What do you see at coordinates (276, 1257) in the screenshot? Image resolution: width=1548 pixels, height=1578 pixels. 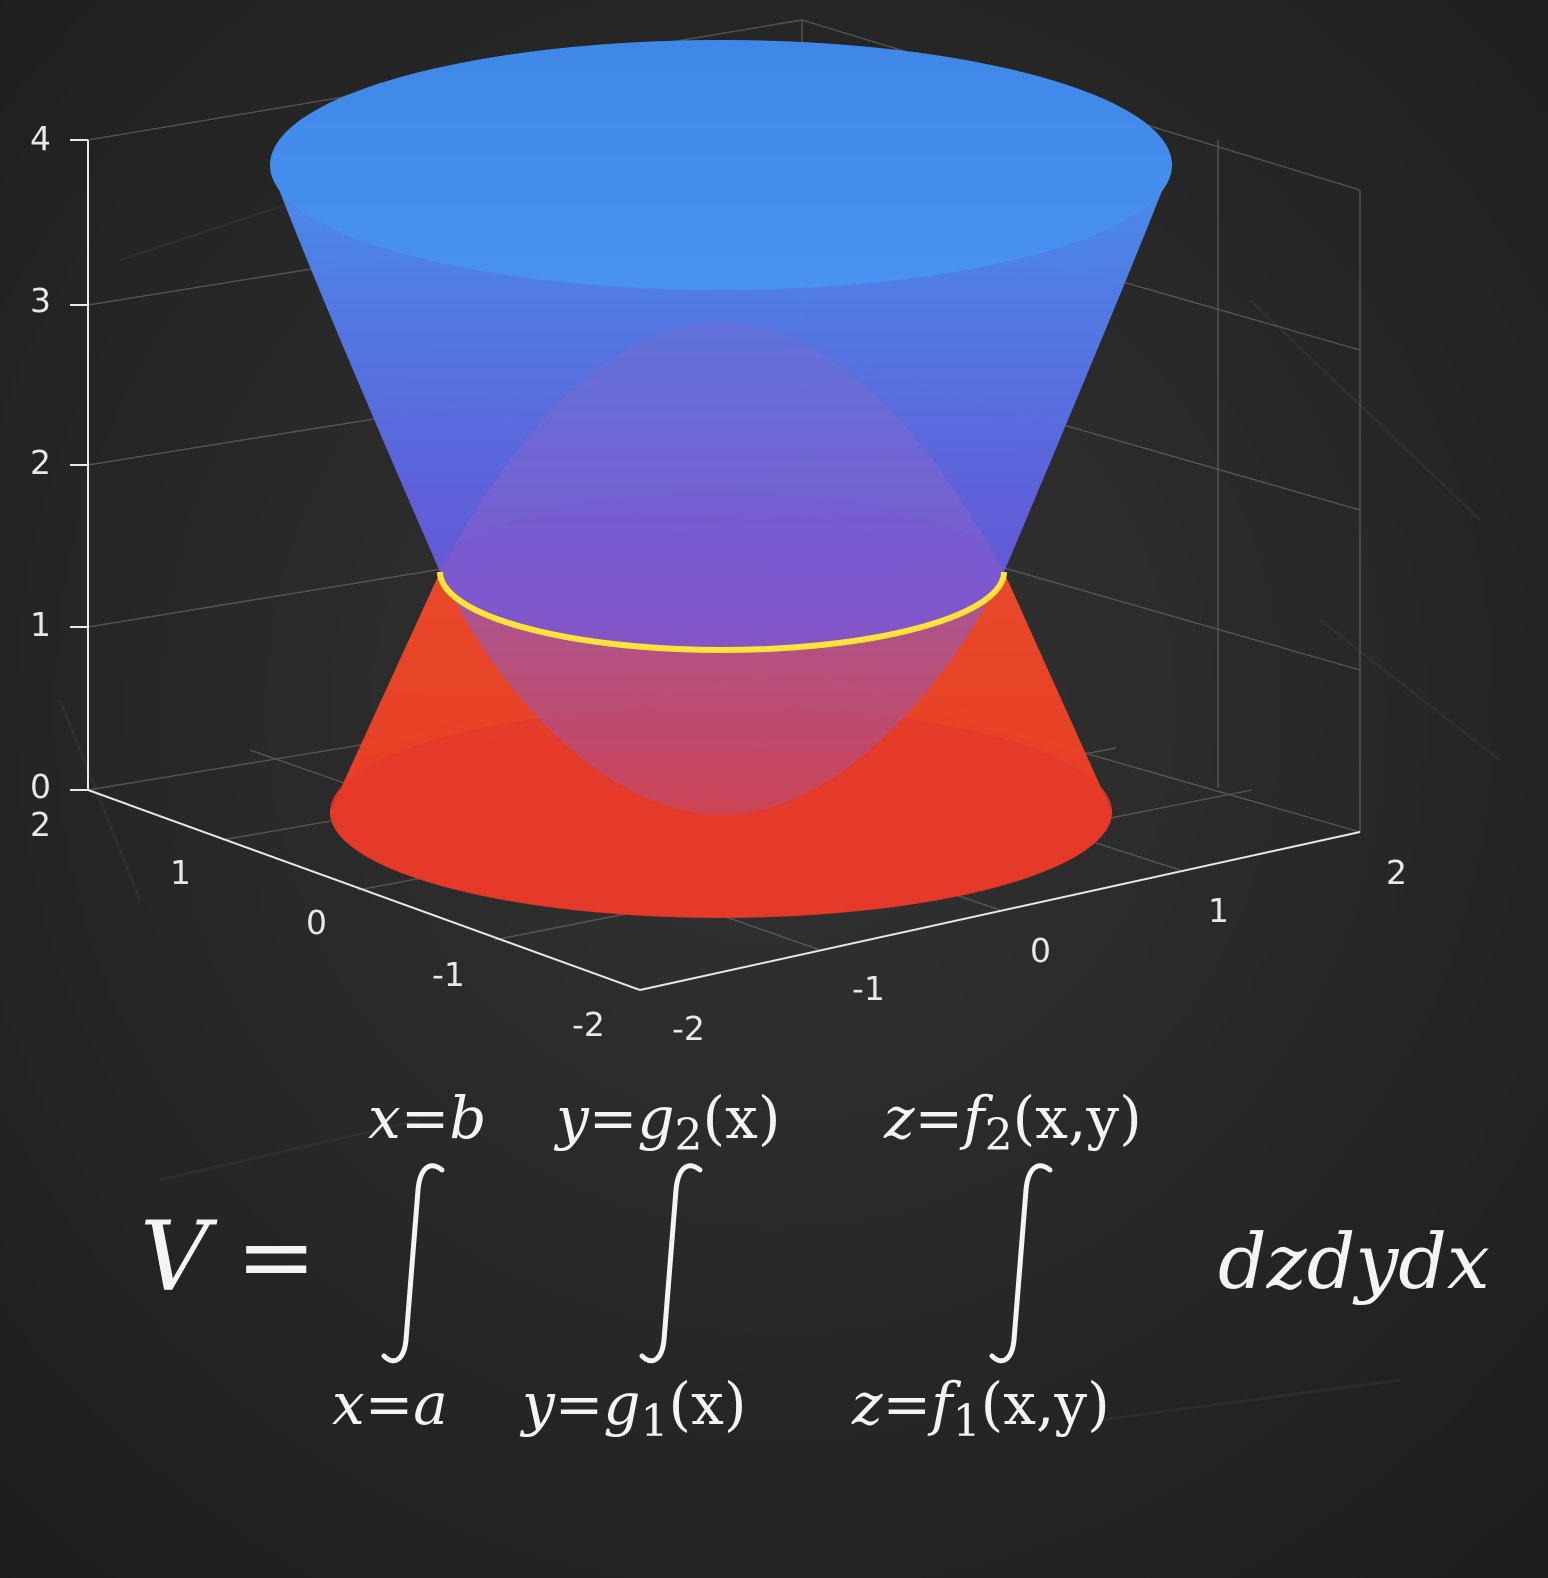 I see `formula-equals: =` at bounding box center [276, 1257].